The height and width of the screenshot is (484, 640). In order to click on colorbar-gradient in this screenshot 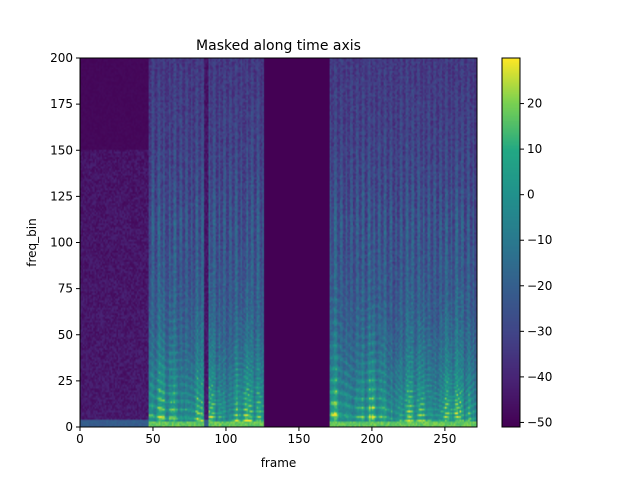, I will do `click(511, 242)`.